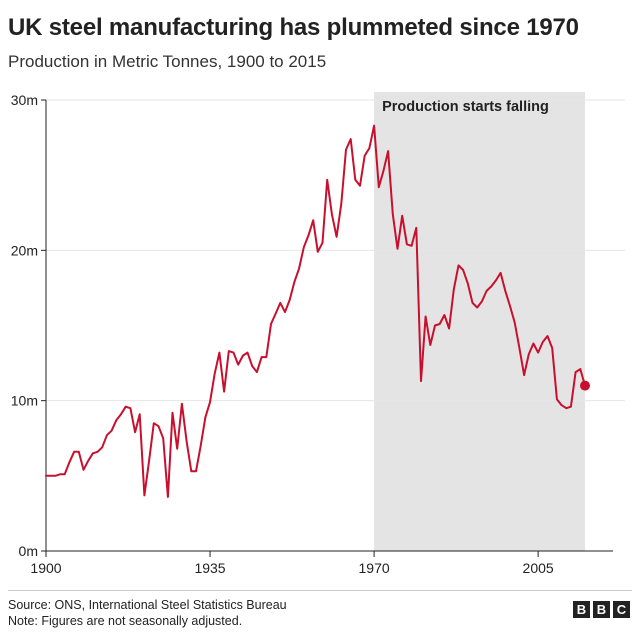 The height and width of the screenshot is (640, 640). Describe the element at coordinates (321, 563) in the screenshot. I see `x-axis: 1900 1935 1970 2005` at that location.